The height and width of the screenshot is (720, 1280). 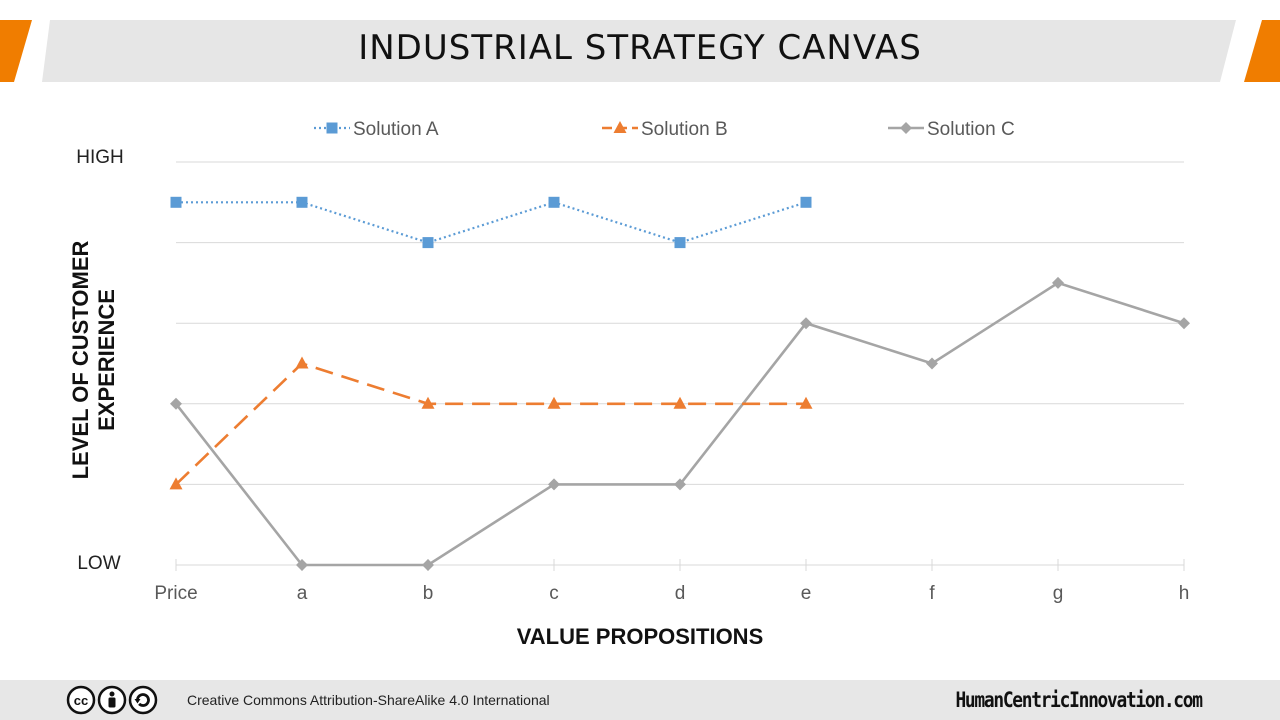 I want to click on x-axis-title: VALUE PROPOSITIONS, so click(x=640, y=636).